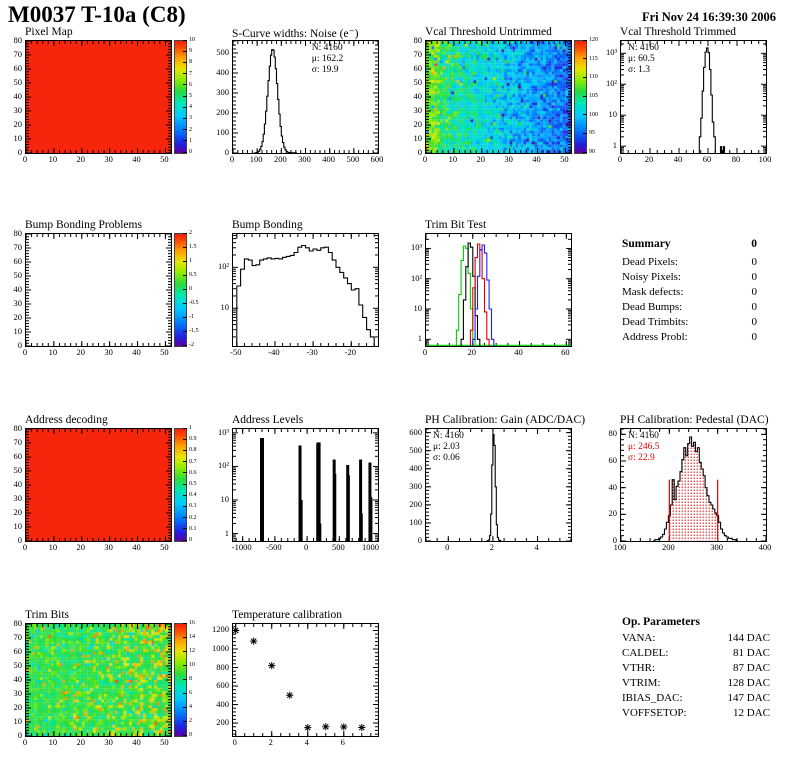 The image size is (796, 772). What do you see at coordinates (498, 97) in the screenshot?
I see `vcal_untrimmed-plot-area` at bounding box center [498, 97].